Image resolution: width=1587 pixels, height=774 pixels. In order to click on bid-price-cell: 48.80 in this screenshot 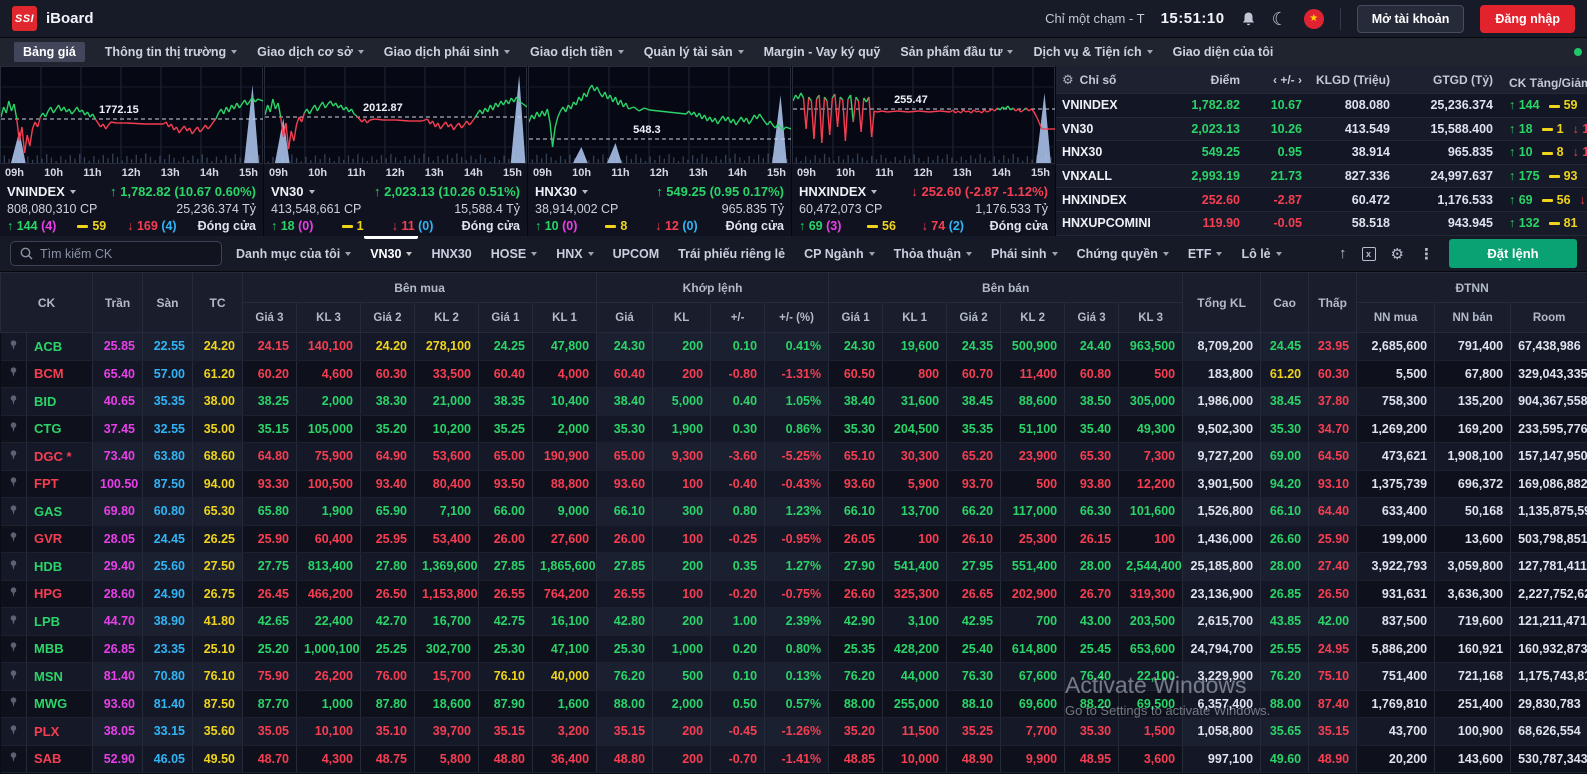, I will do `click(505, 759)`.